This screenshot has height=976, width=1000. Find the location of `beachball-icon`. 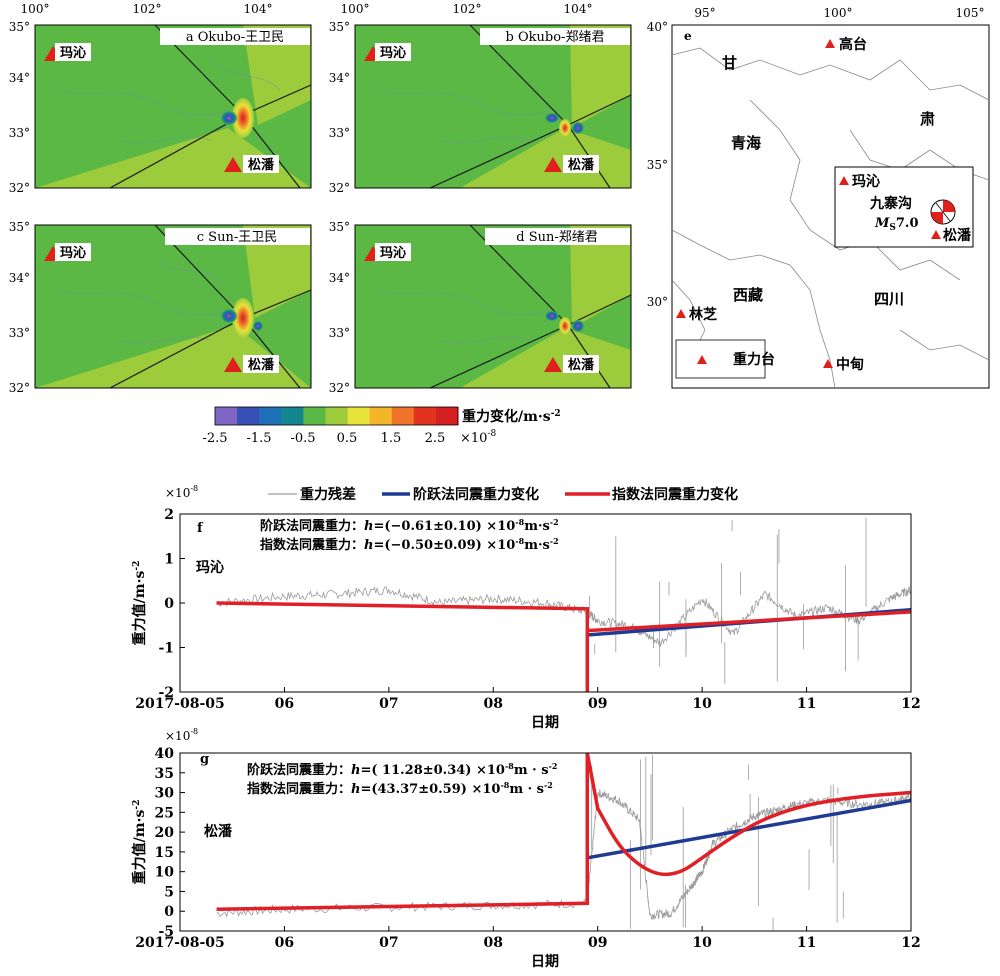

beachball-icon is located at coordinates (943, 212).